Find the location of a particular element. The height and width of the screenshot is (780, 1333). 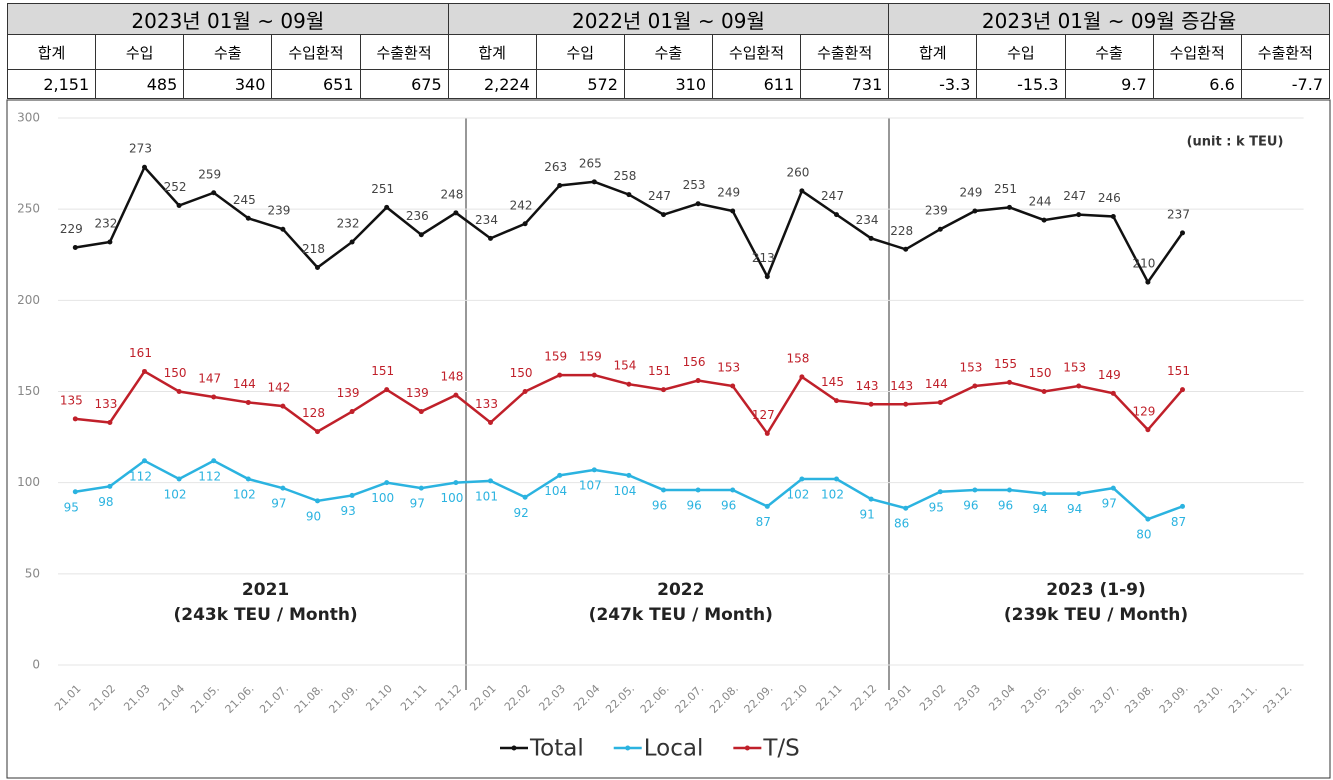

y-tick-label: 0 is located at coordinates (36, 665).